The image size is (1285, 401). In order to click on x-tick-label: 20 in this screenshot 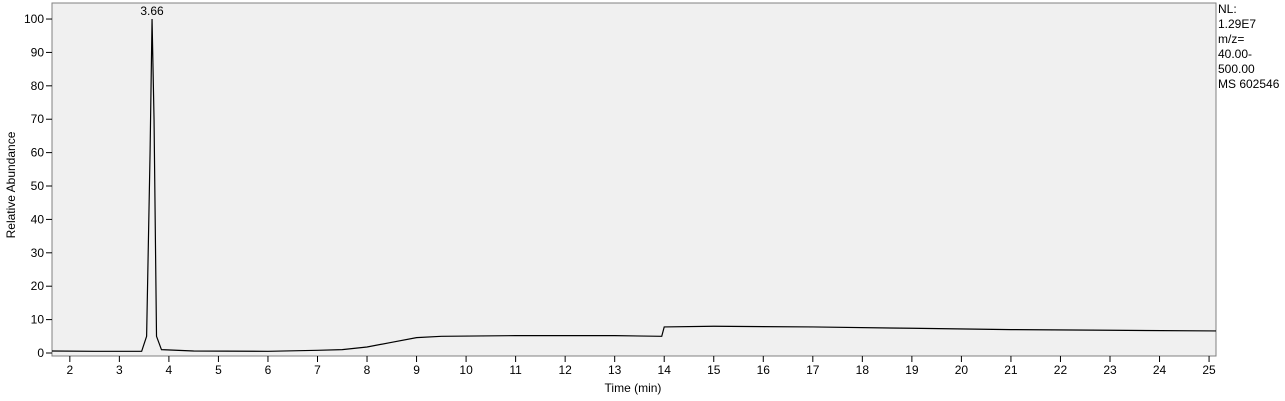, I will do `click(962, 370)`.